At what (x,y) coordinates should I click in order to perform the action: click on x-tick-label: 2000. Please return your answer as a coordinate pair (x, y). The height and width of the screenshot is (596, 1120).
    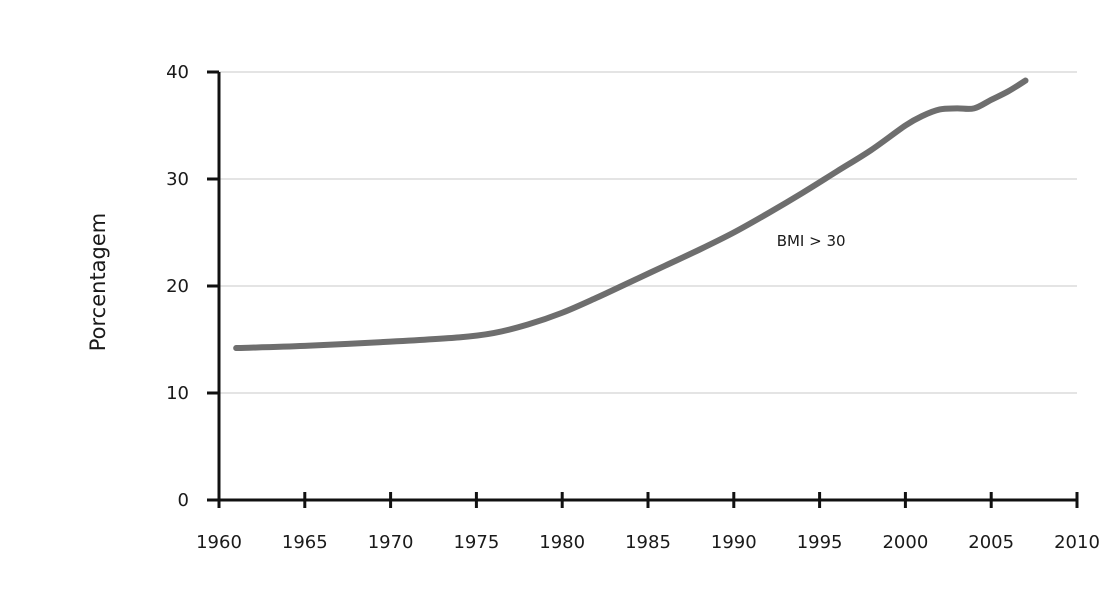
    Looking at the image, I should click on (905, 542).